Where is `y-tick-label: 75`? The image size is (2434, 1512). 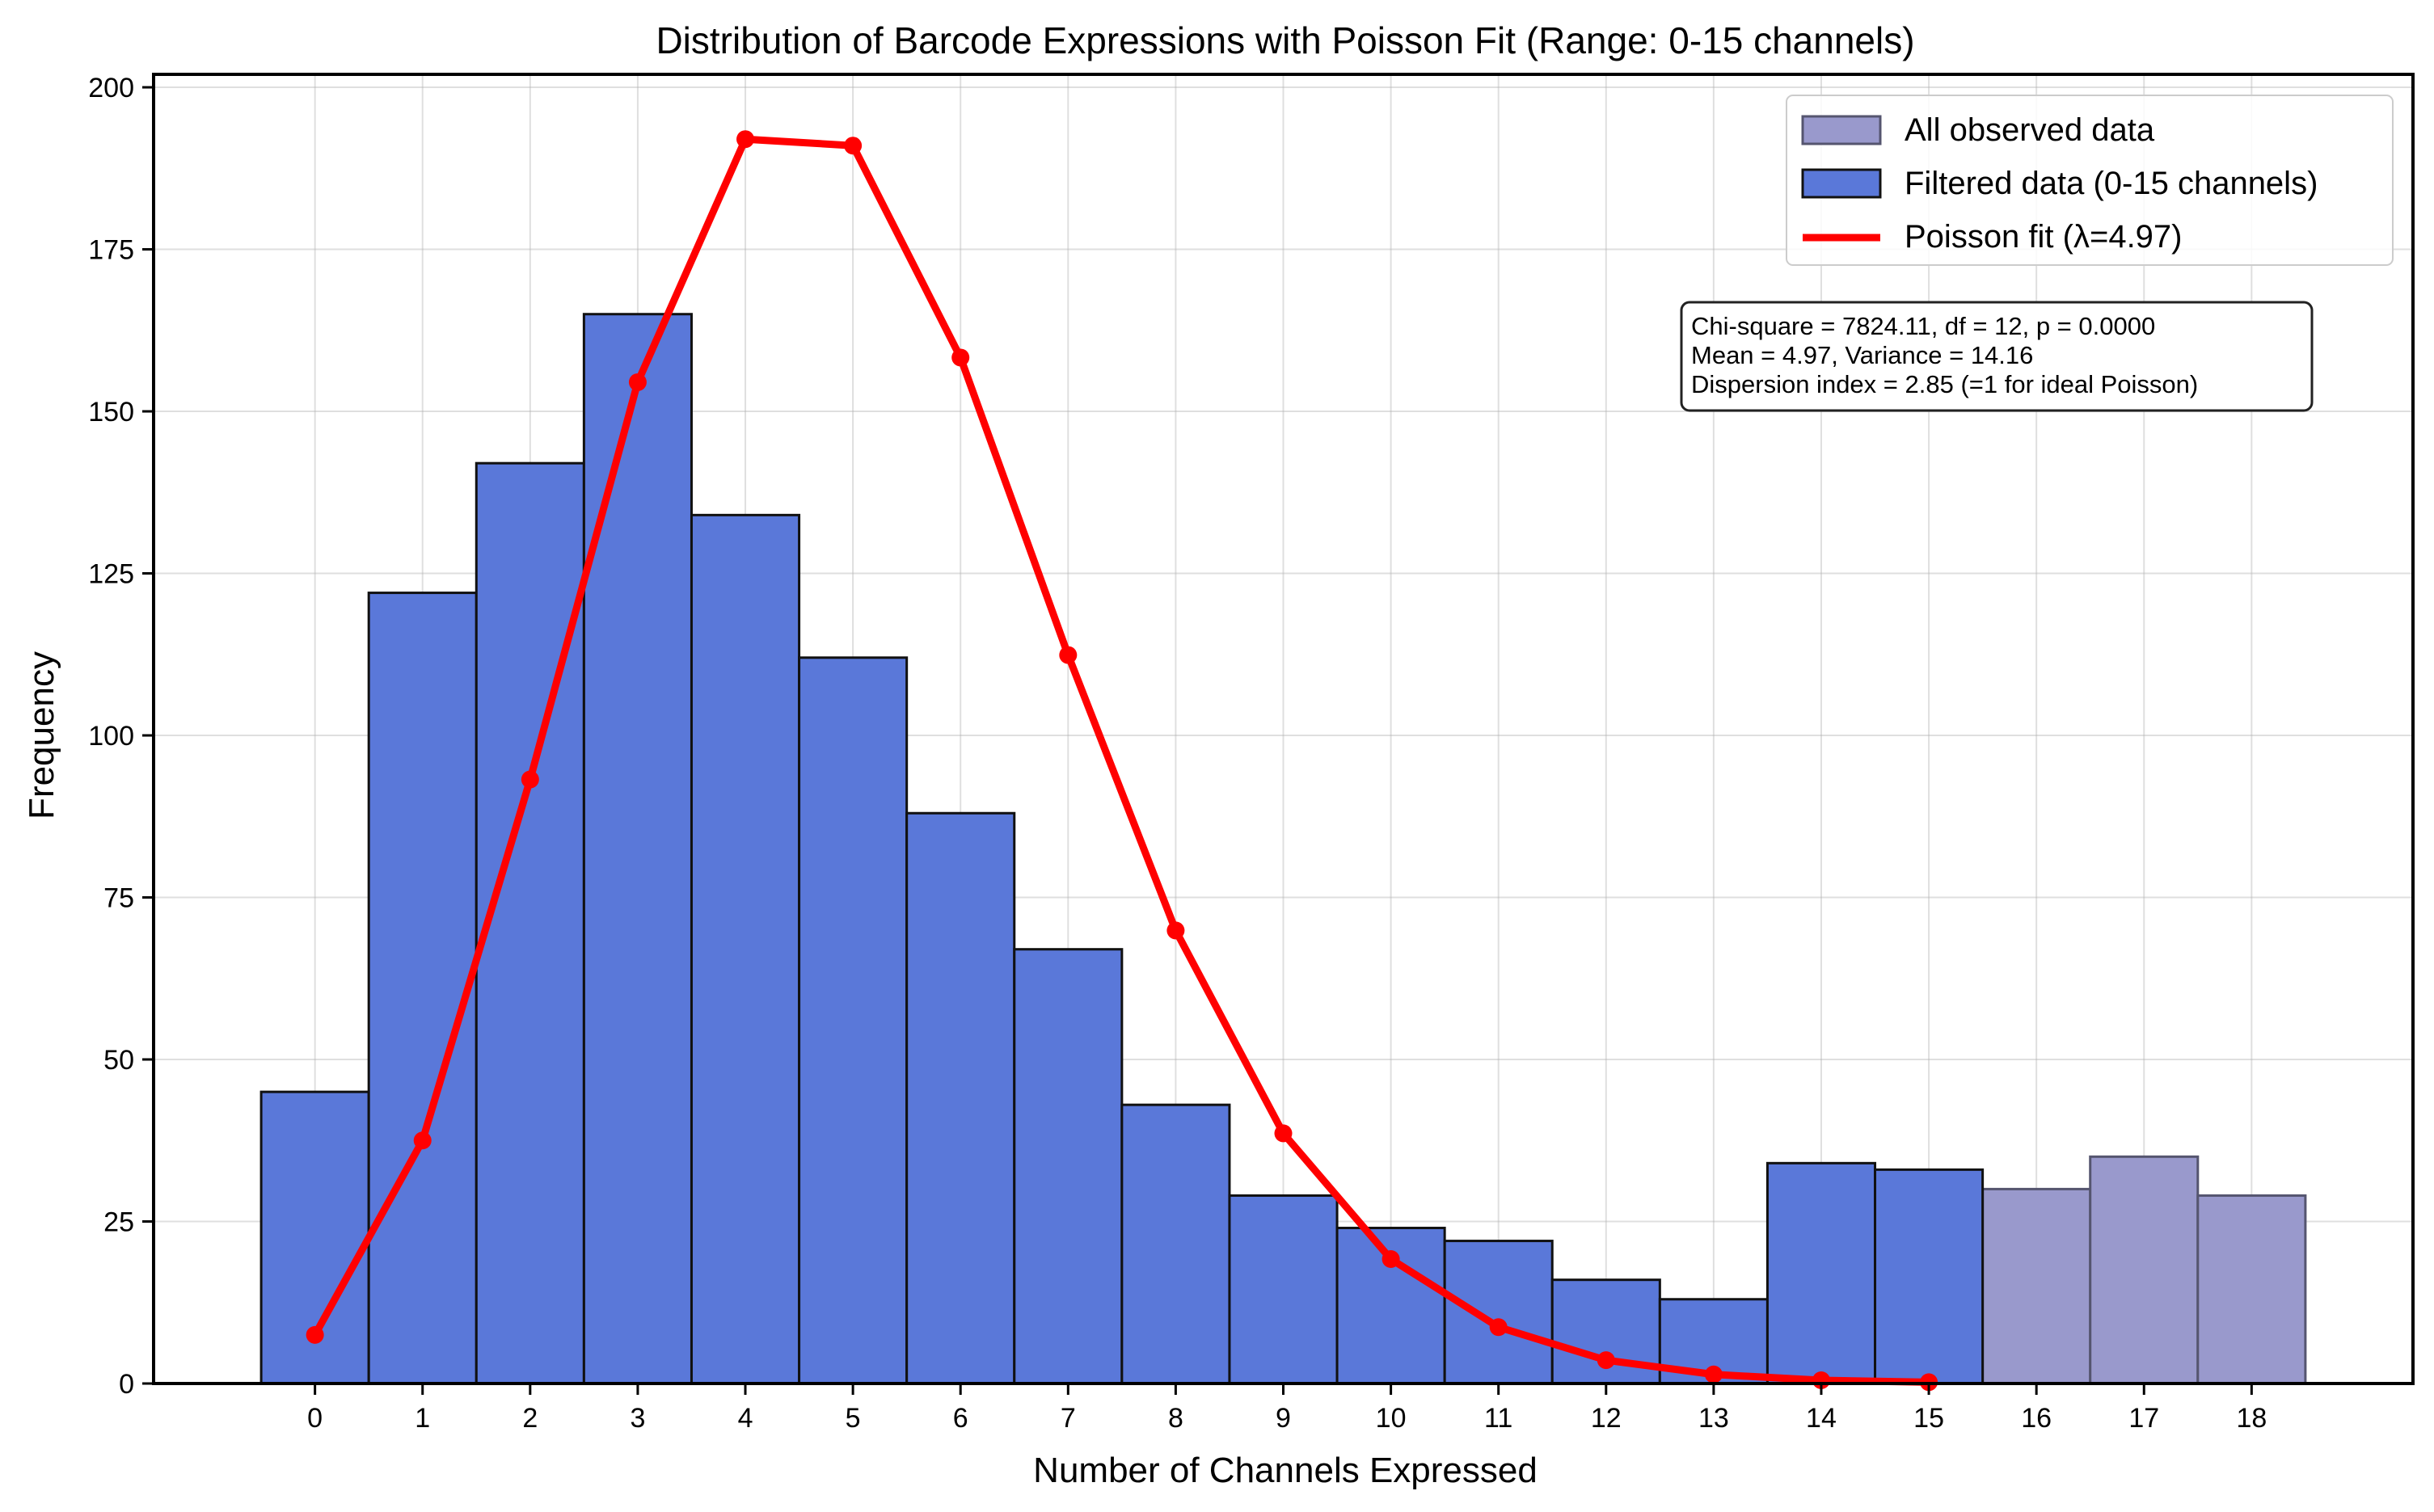
y-tick-label: 75 is located at coordinates (118, 898).